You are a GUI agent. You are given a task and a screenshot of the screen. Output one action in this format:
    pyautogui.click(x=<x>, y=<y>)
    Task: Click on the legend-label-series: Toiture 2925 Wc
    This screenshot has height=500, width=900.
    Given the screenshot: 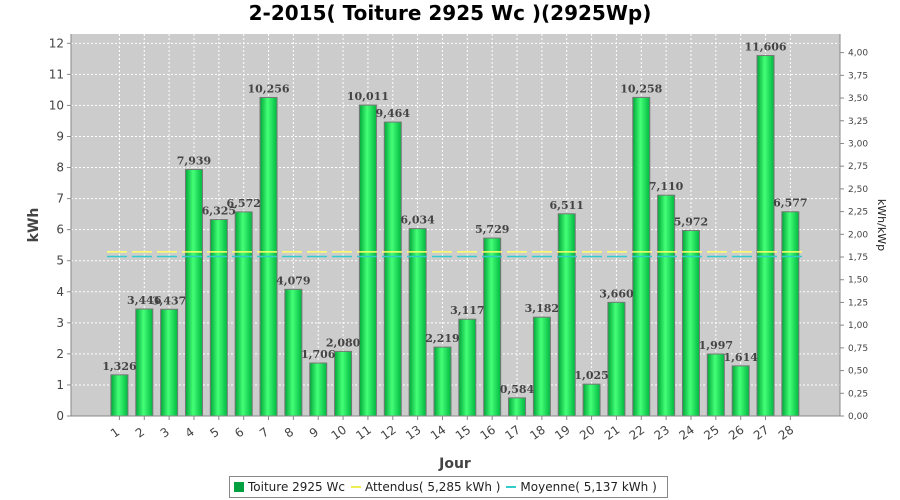 What is the action you would take?
    pyautogui.click(x=296, y=487)
    